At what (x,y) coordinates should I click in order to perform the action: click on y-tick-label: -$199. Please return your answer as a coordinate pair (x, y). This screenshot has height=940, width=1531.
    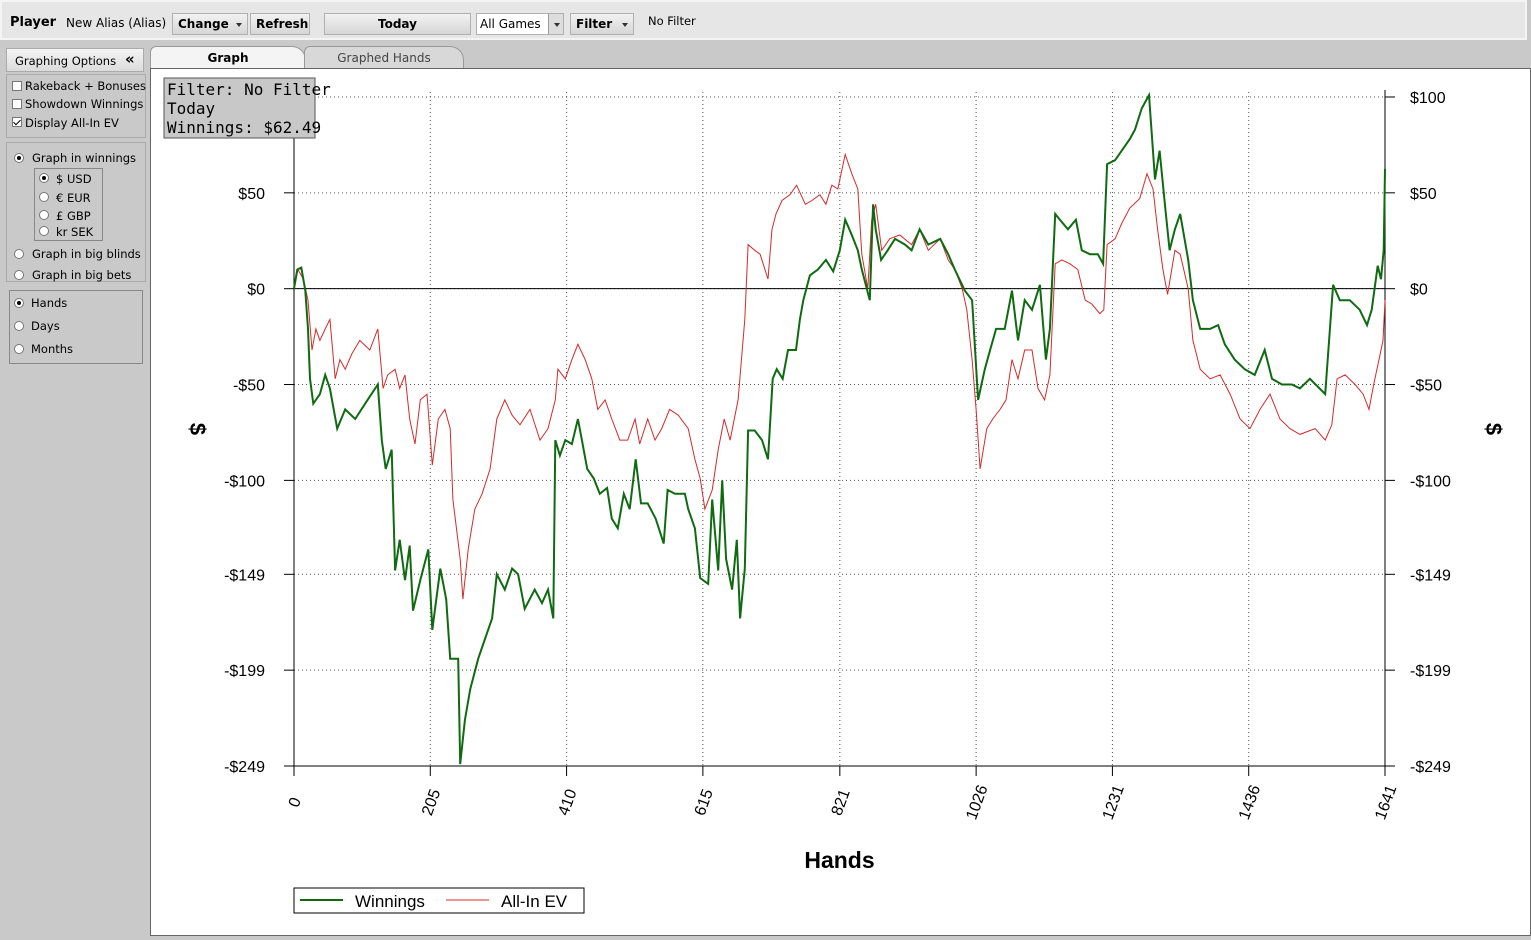
    Looking at the image, I should click on (244, 671).